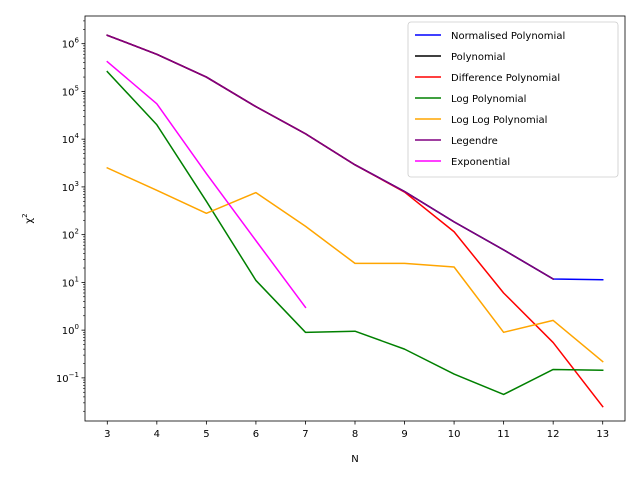  Describe the element at coordinates (29, 221) in the screenshot. I see `y-axis-label-base: χ` at that location.